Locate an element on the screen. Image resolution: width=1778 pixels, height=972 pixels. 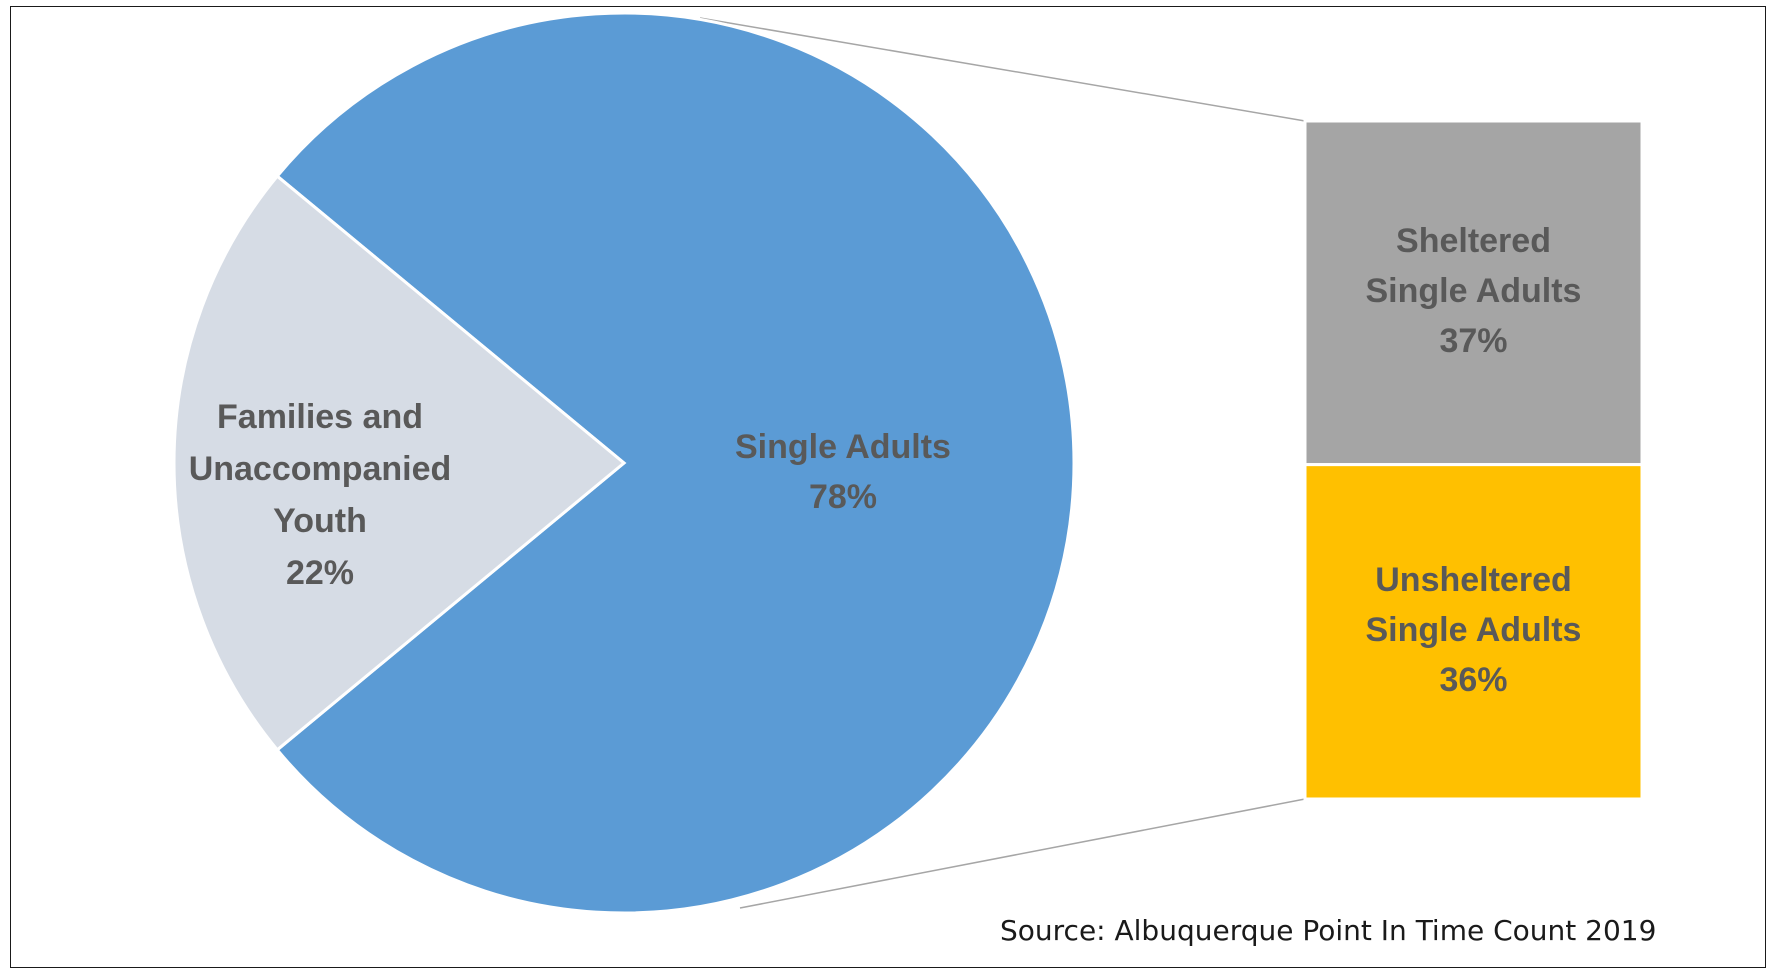
breakdown-bar is located at coordinates (1473, 460).